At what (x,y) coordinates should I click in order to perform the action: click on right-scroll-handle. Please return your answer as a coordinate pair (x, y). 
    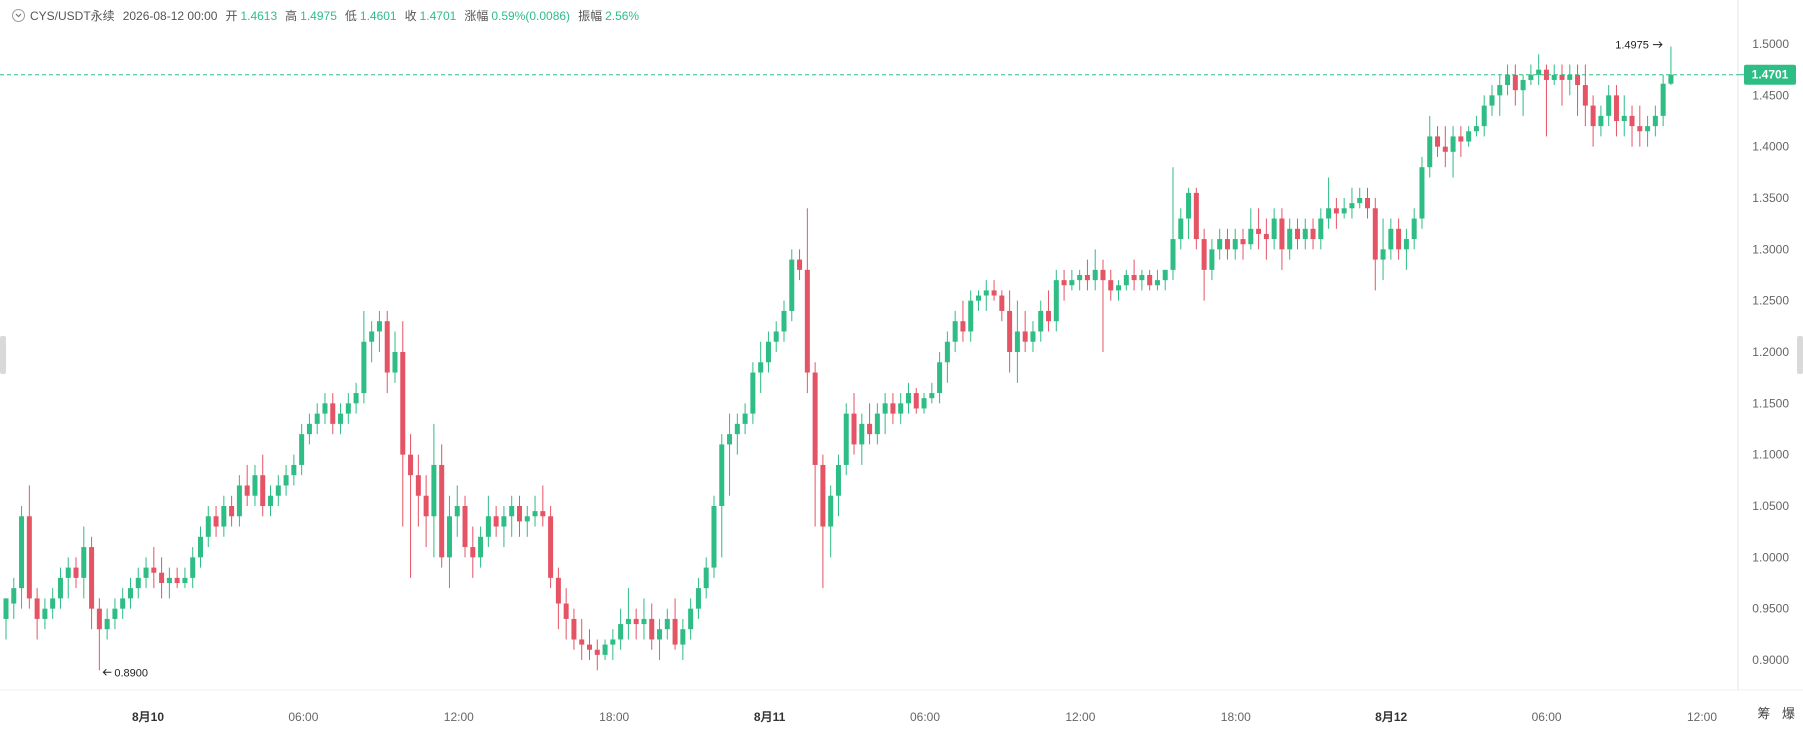
    Looking at the image, I should click on (1800, 355).